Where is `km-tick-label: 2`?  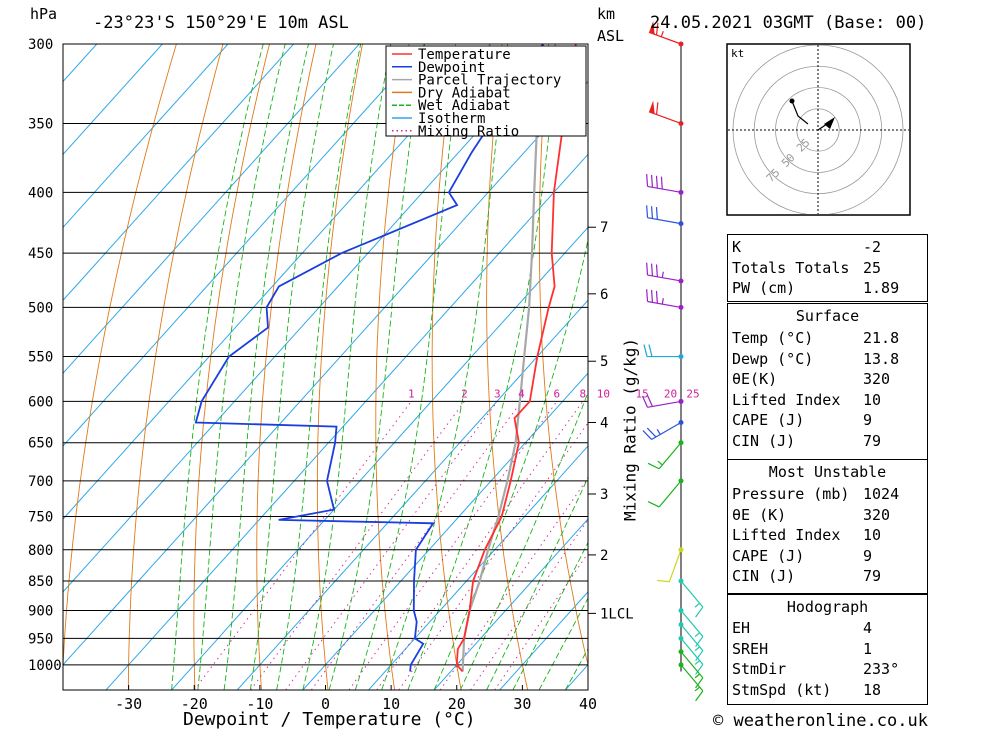 km-tick-label: 2 is located at coordinates (604, 556).